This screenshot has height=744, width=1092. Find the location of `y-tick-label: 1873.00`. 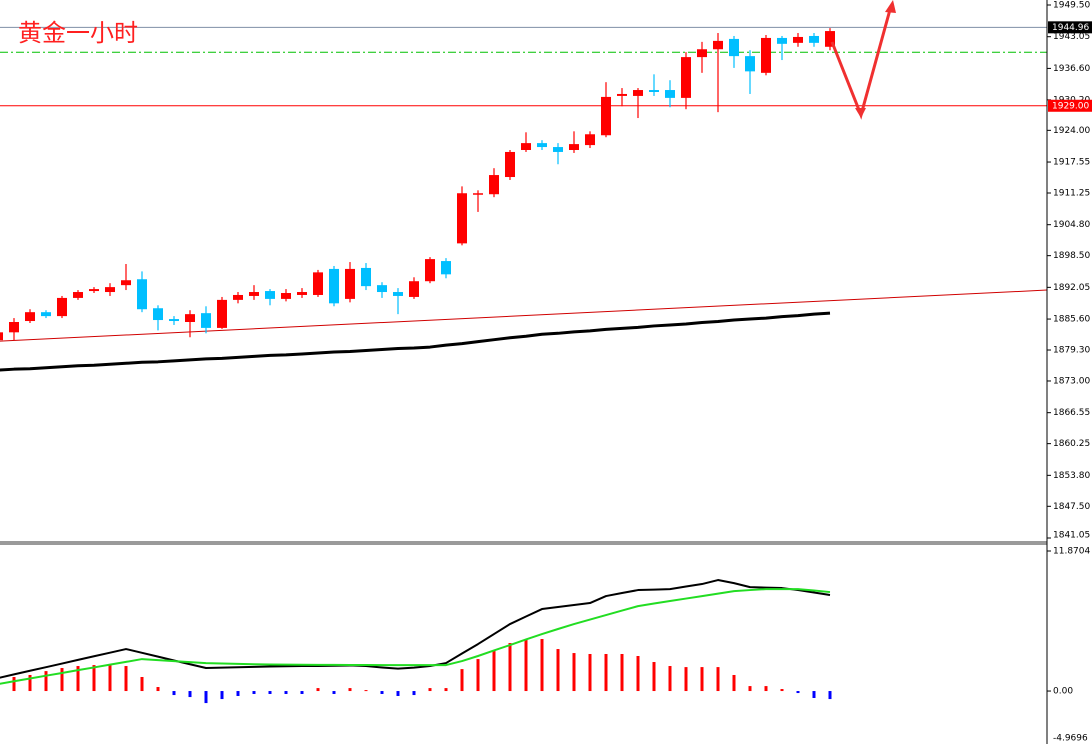

y-tick-label: 1873.00 is located at coordinates (1071, 381).